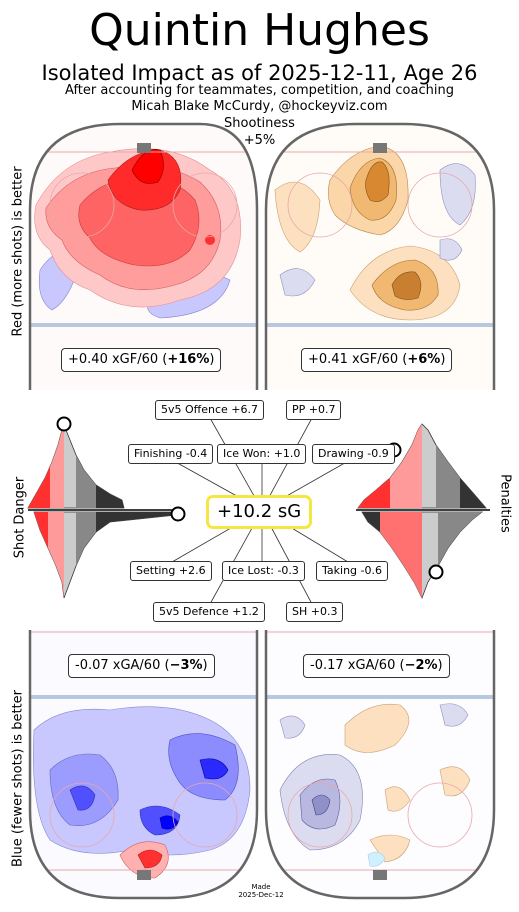  Describe the element at coordinates (18, 251) in the screenshot. I see `axis-label-red-better: Red (more shots) is better` at that location.